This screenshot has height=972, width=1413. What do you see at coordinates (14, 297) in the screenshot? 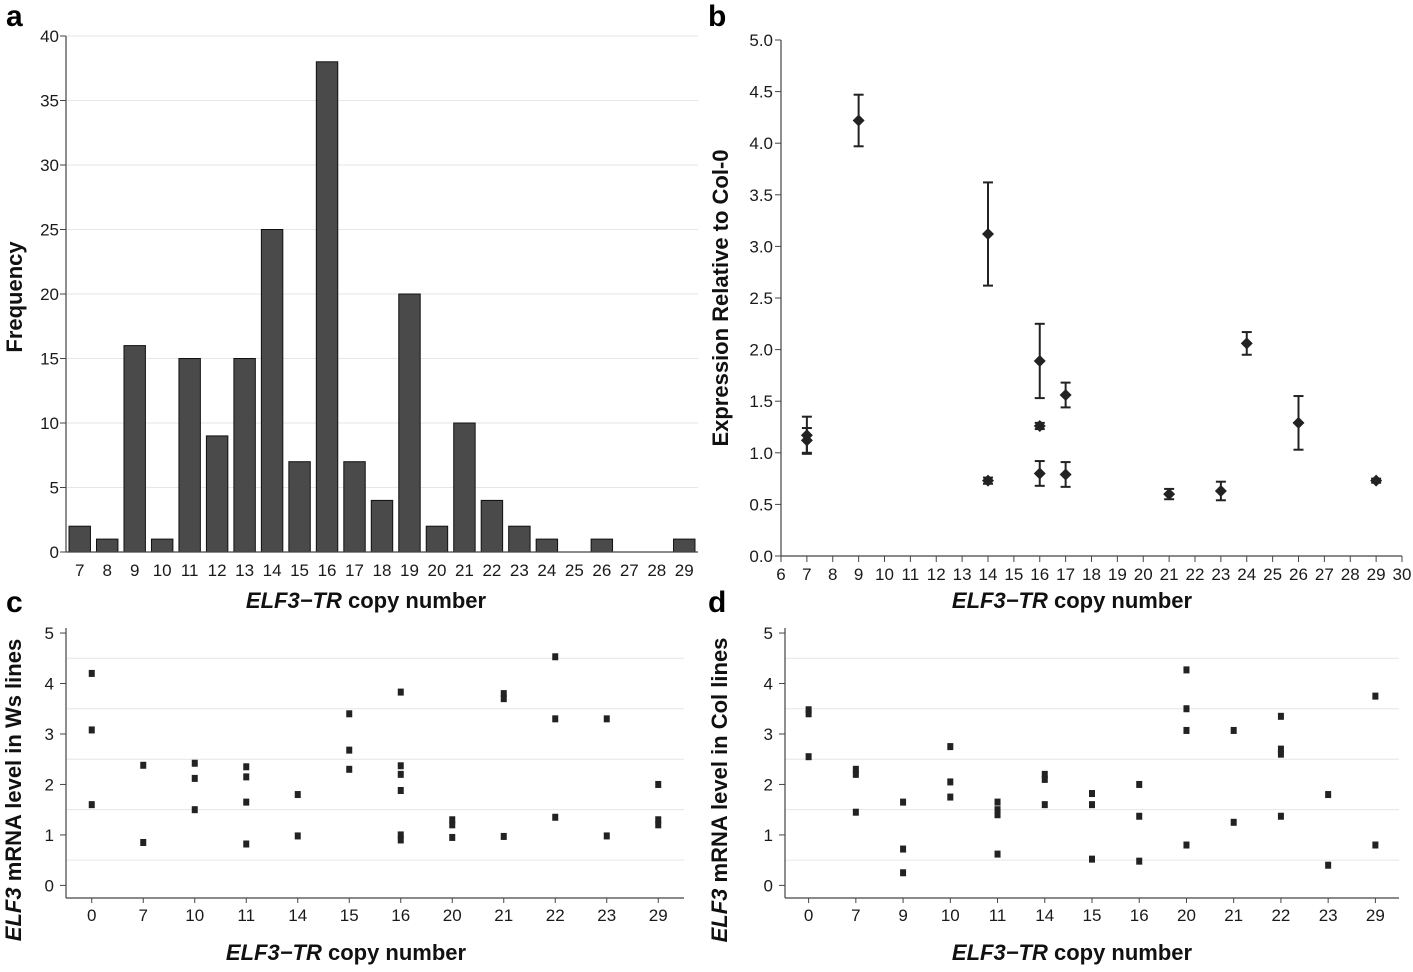
I see `panel-a-y-axis-label: Frequency` at bounding box center [14, 297].